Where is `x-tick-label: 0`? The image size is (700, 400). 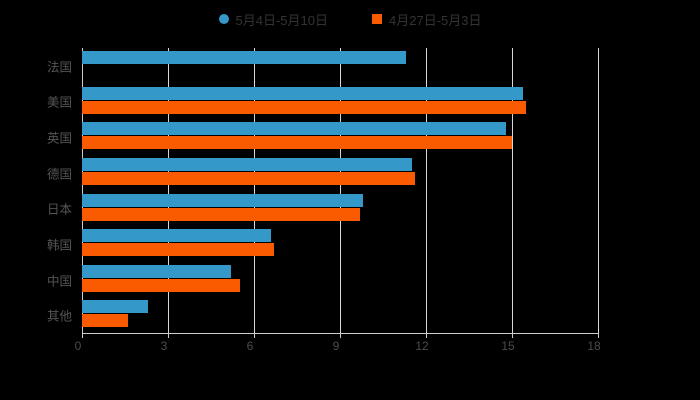
x-tick-label: 0 is located at coordinates (78, 346).